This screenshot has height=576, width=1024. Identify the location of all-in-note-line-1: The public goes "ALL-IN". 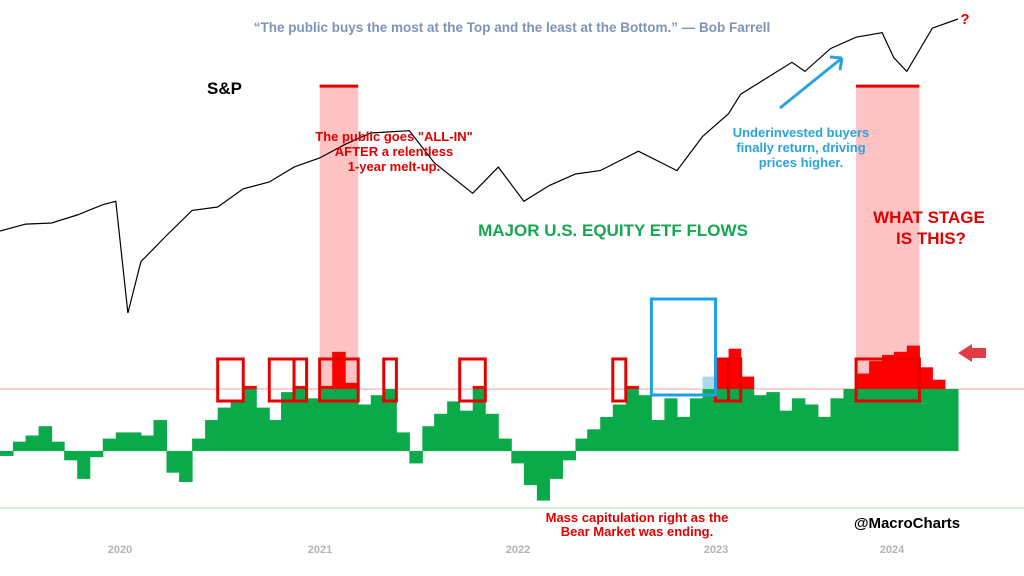
(394, 136).